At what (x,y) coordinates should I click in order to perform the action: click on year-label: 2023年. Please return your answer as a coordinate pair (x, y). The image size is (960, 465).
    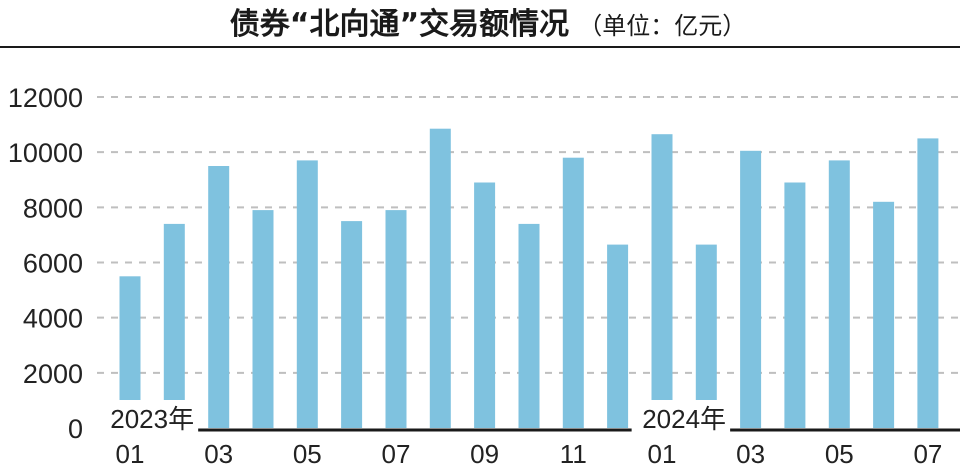
    Looking at the image, I should click on (152, 419).